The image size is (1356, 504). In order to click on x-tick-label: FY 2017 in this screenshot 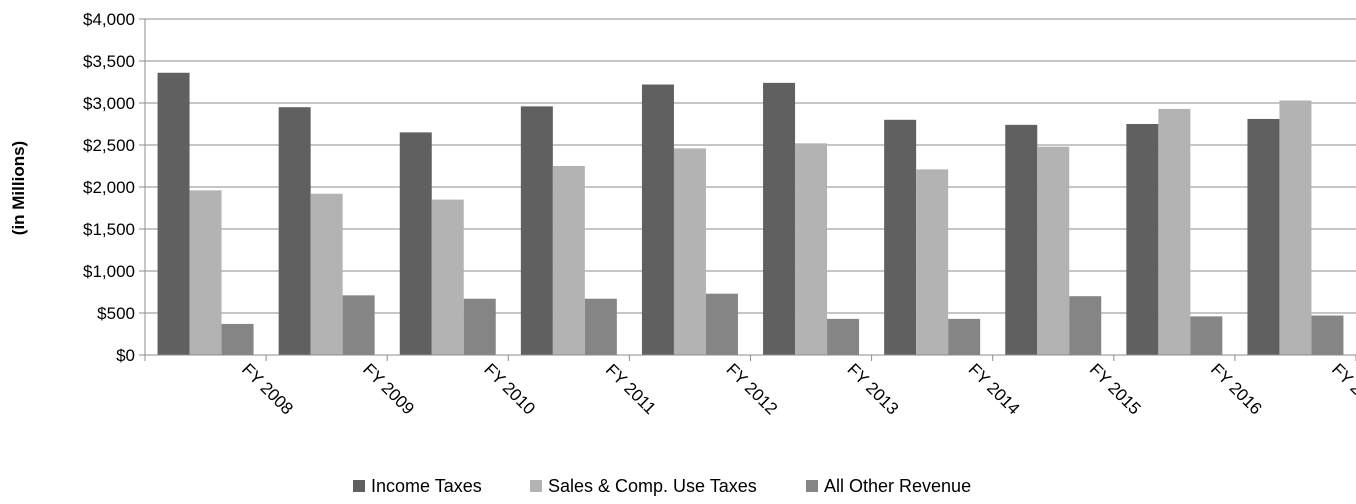, I will do `click(1342, 389)`.